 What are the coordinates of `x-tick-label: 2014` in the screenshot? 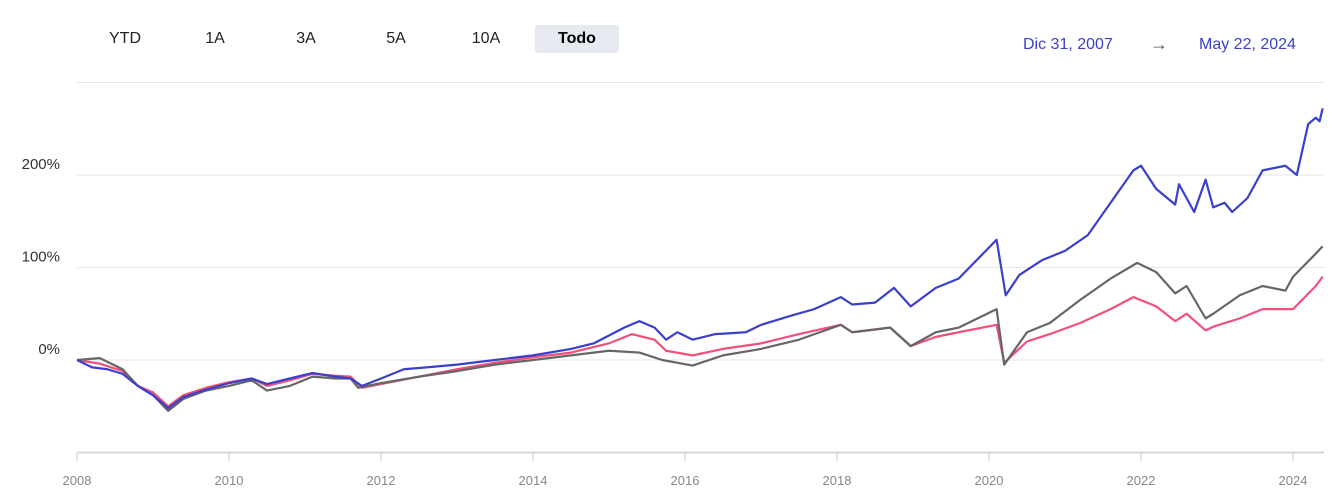 It's located at (533, 480).